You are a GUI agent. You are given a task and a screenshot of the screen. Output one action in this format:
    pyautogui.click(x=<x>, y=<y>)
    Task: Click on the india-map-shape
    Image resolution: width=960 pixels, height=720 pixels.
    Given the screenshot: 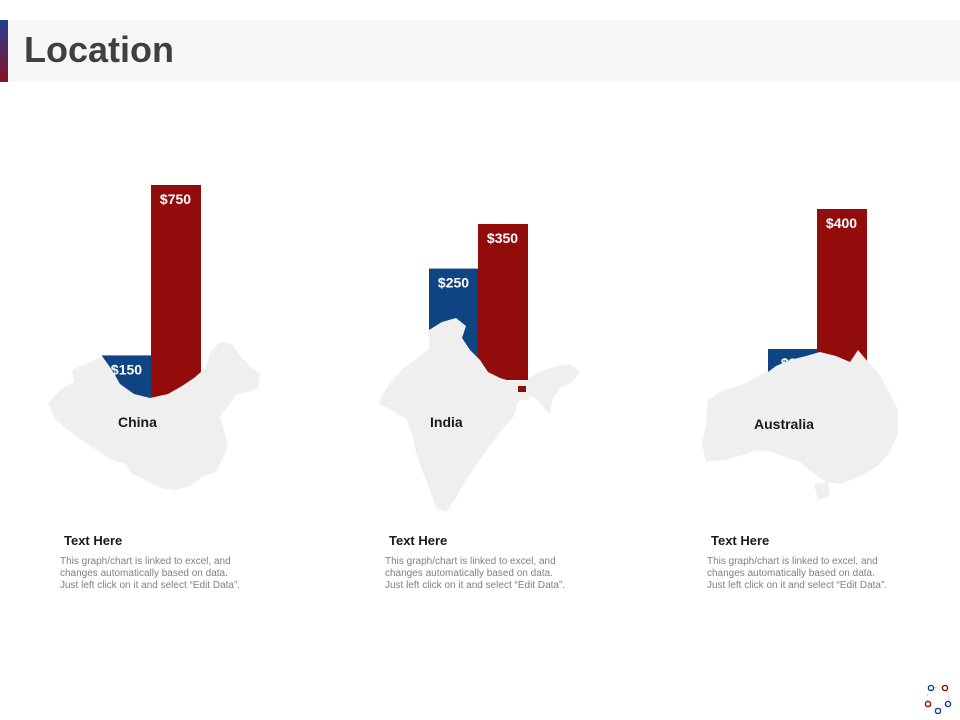 What is the action you would take?
    pyautogui.click(x=479, y=415)
    